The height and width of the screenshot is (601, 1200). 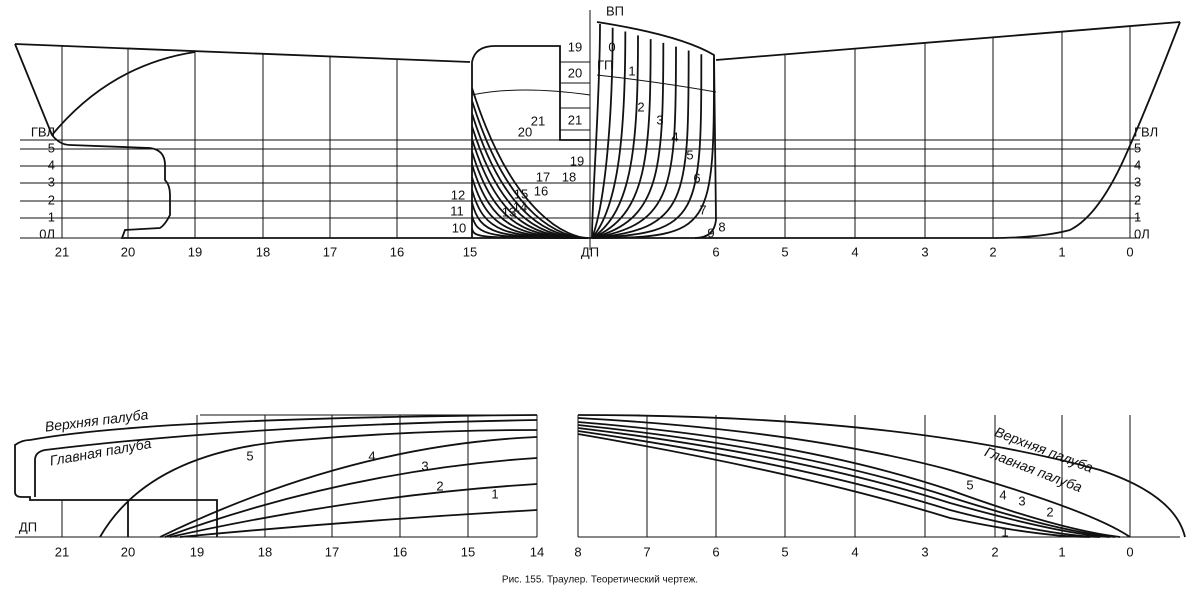 I want to click on label: ВП, so click(x=615, y=10).